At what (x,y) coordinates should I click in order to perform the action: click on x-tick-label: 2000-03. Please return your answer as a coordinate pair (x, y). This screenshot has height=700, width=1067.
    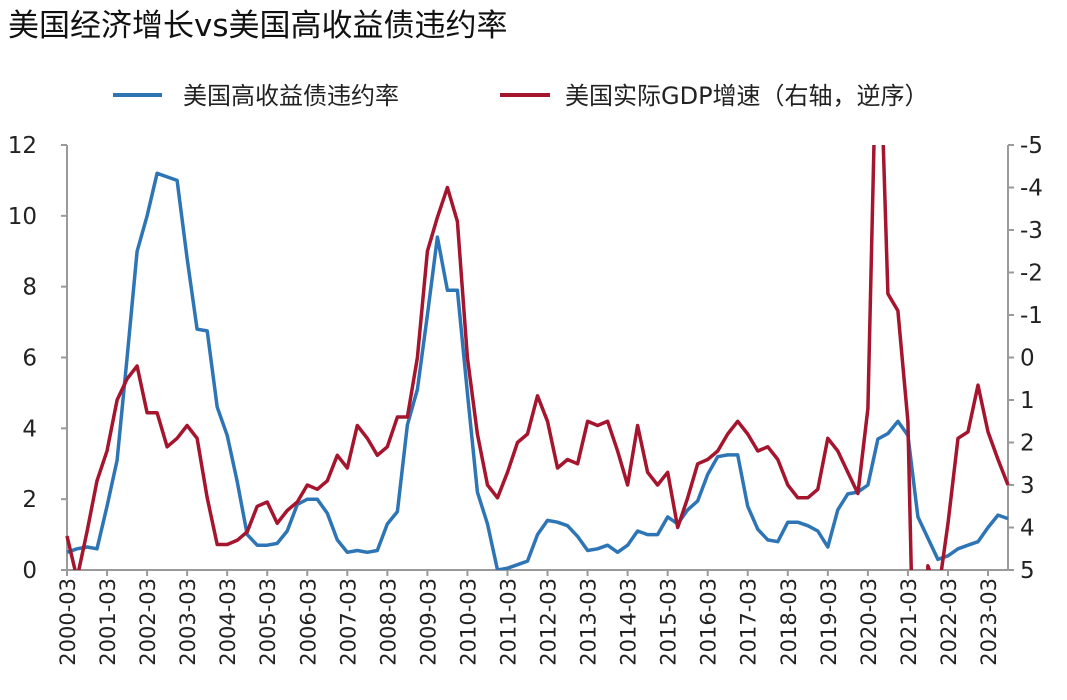
    Looking at the image, I should click on (68, 622).